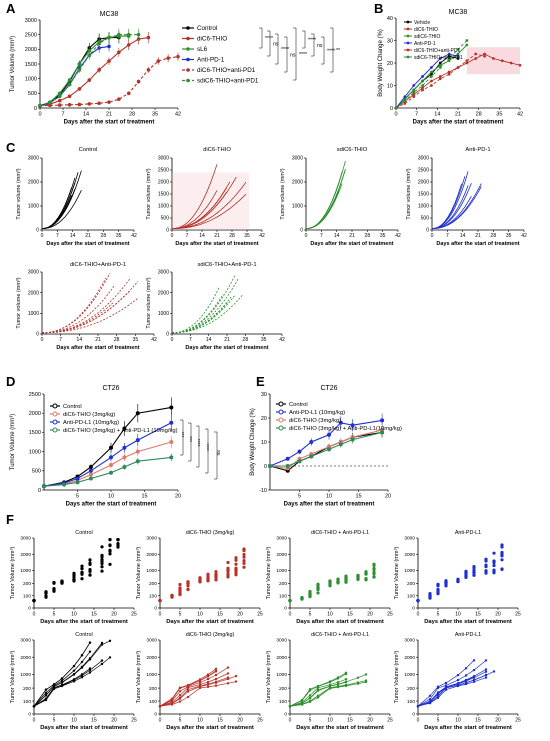 This screenshot has height=741, width=550. I want to click on panel-b-2-point, so click(422, 81).